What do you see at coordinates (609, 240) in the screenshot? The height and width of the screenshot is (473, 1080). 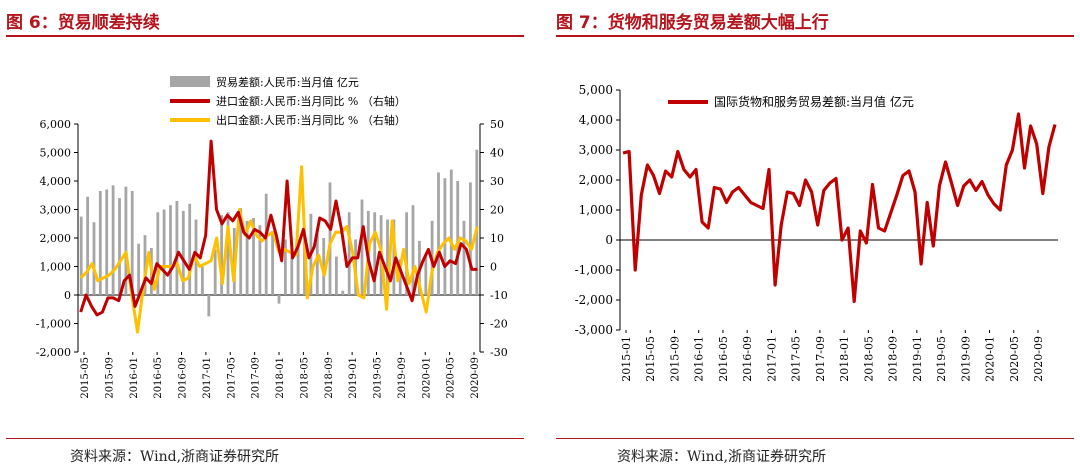 I see `right-chart-y-tick-label: 0` at bounding box center [609, 240].